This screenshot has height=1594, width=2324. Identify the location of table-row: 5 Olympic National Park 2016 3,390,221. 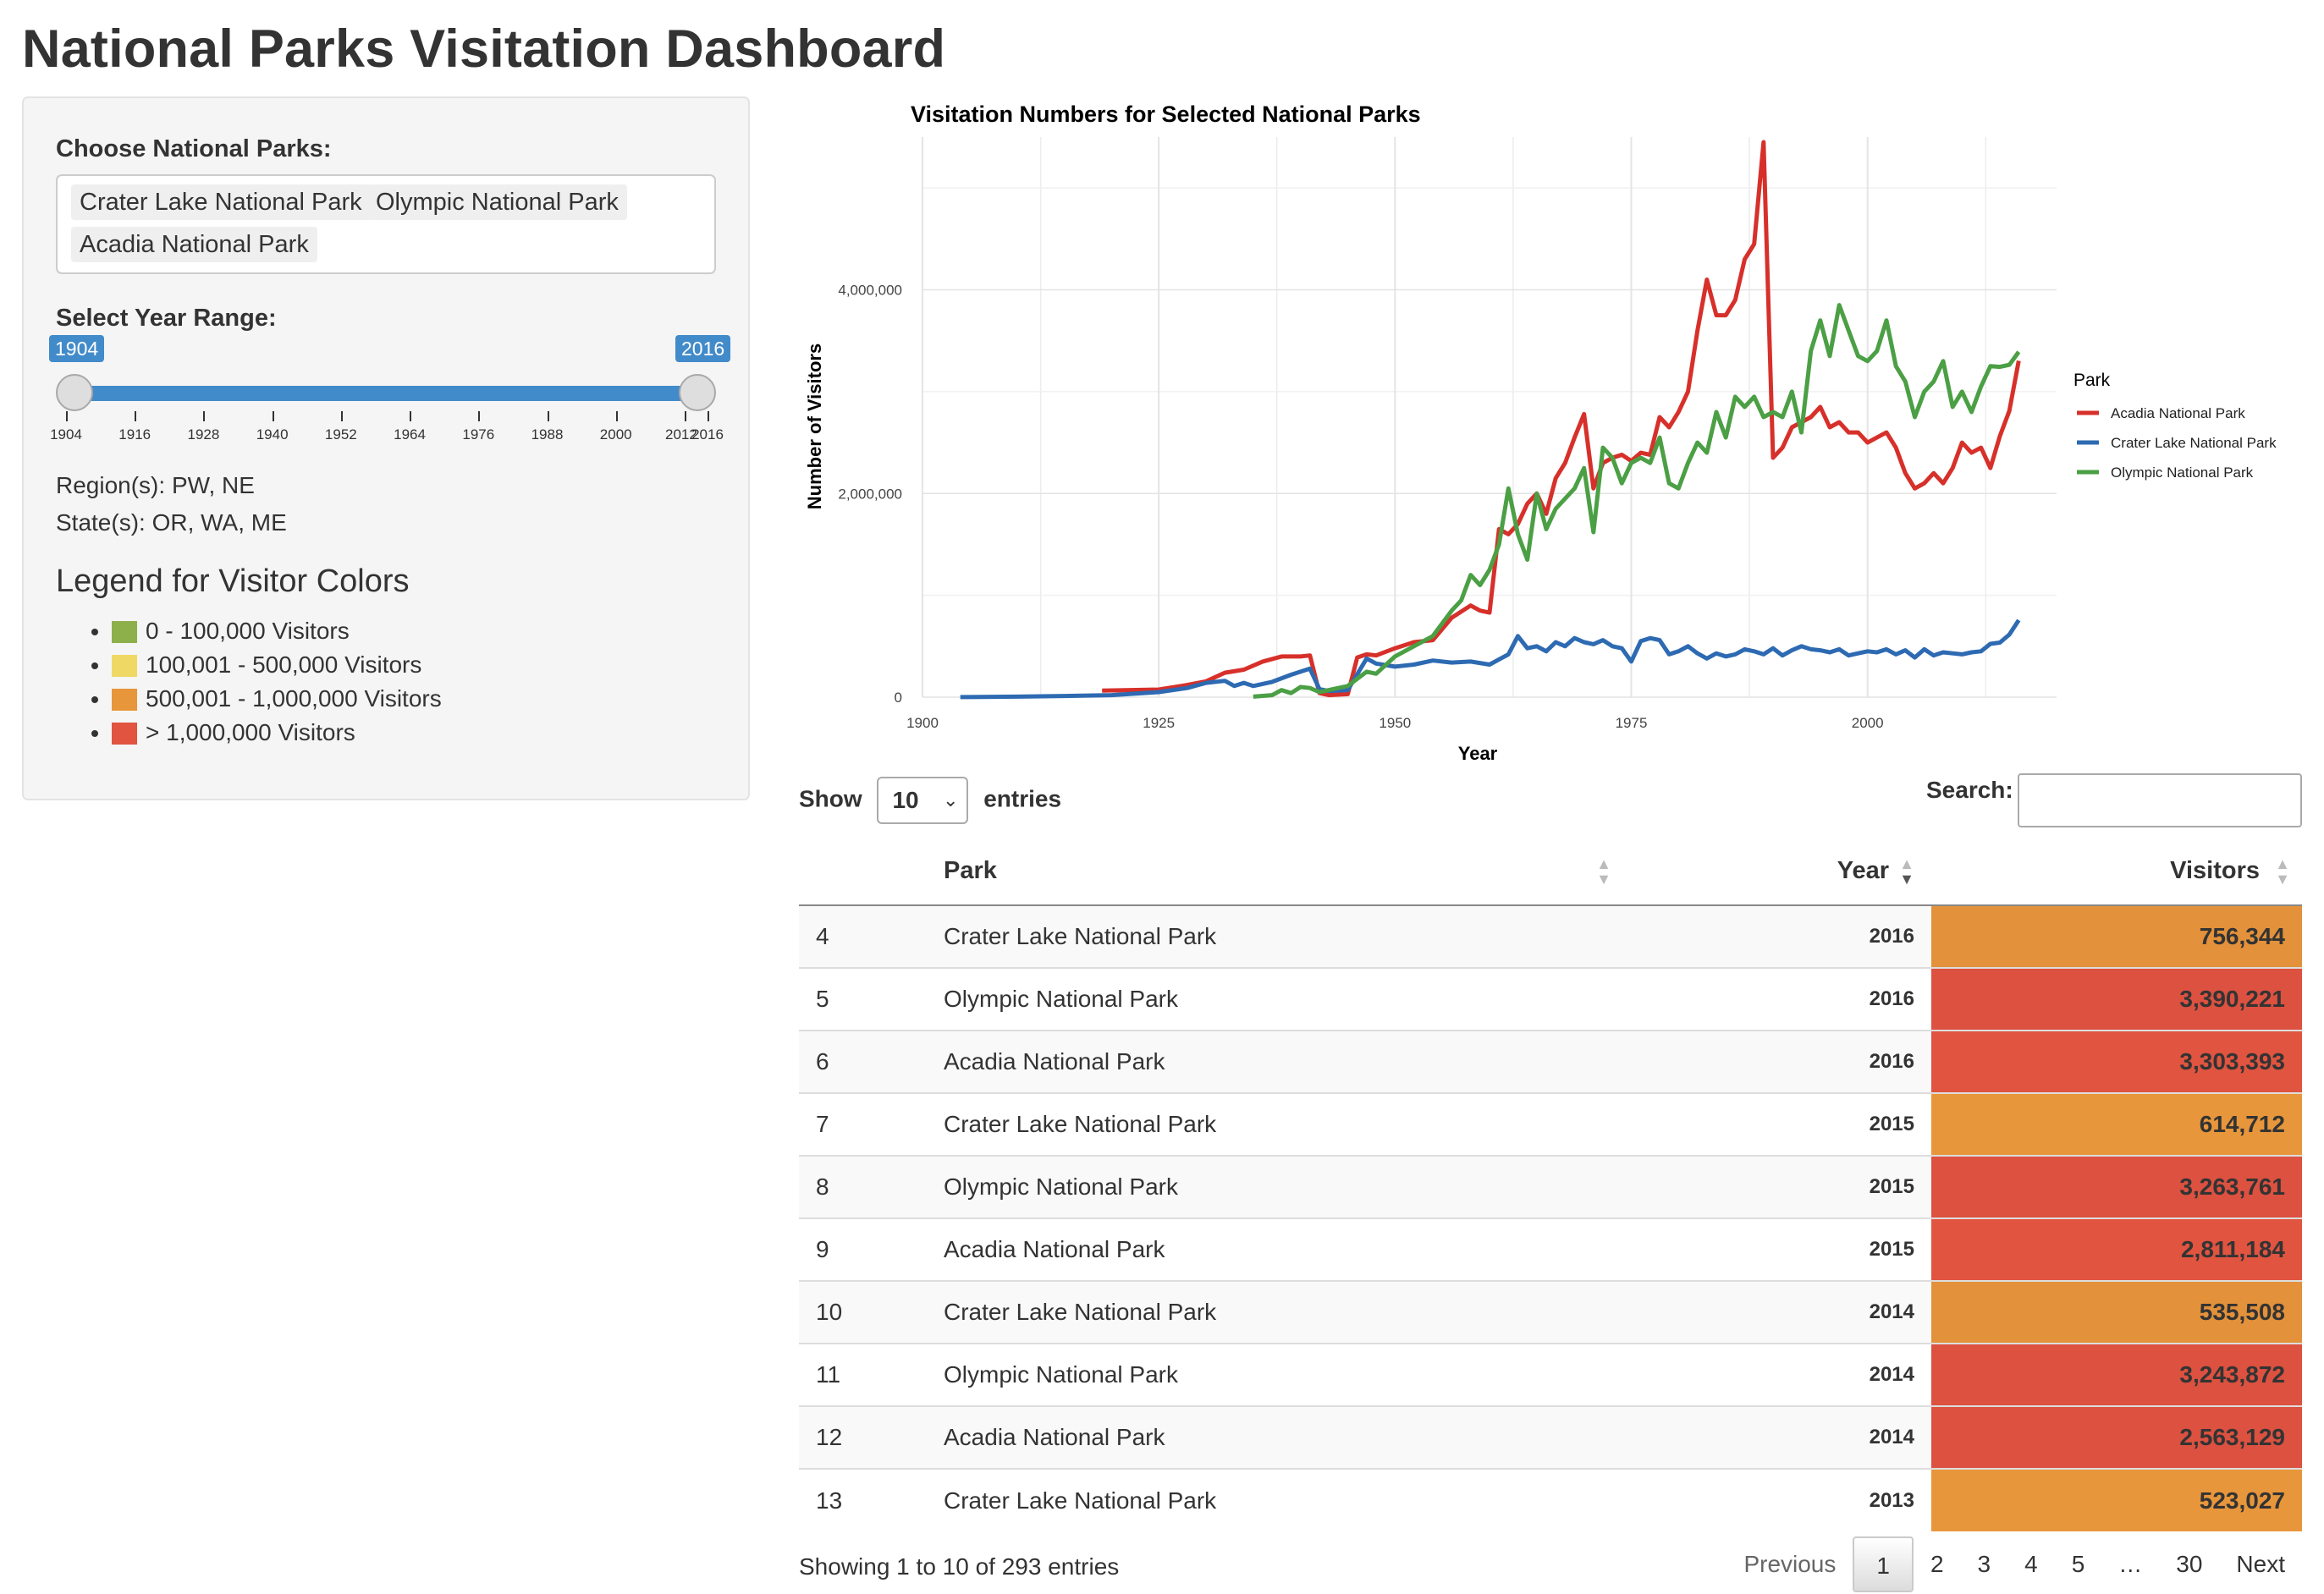
(1550, 999).